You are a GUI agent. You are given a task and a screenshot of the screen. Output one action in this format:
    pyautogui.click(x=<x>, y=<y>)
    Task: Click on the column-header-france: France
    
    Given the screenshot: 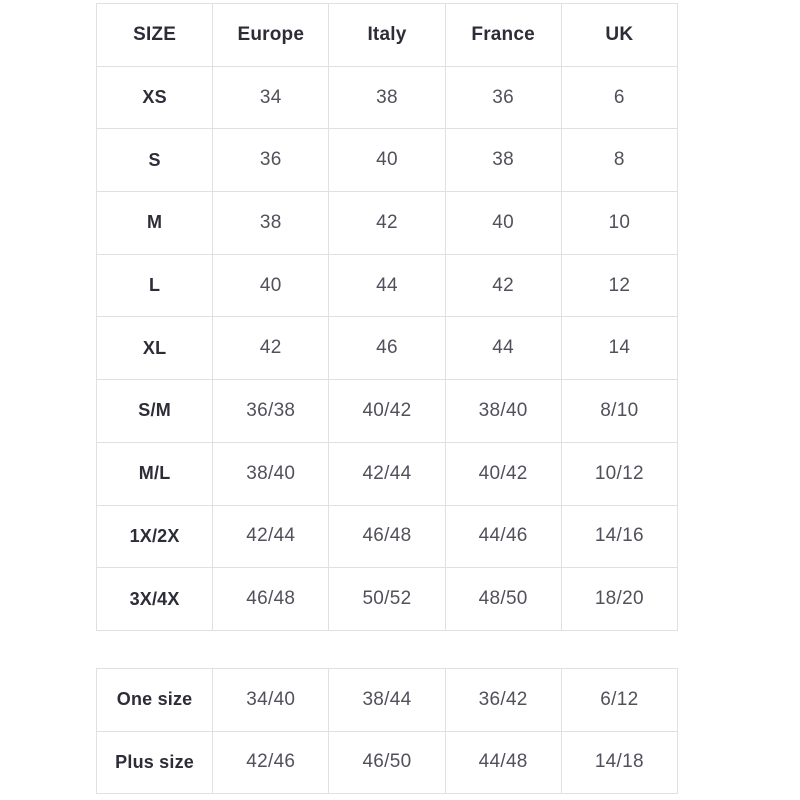 What is the action you would take?
    pyautogui.click(x=503, y=35)
    